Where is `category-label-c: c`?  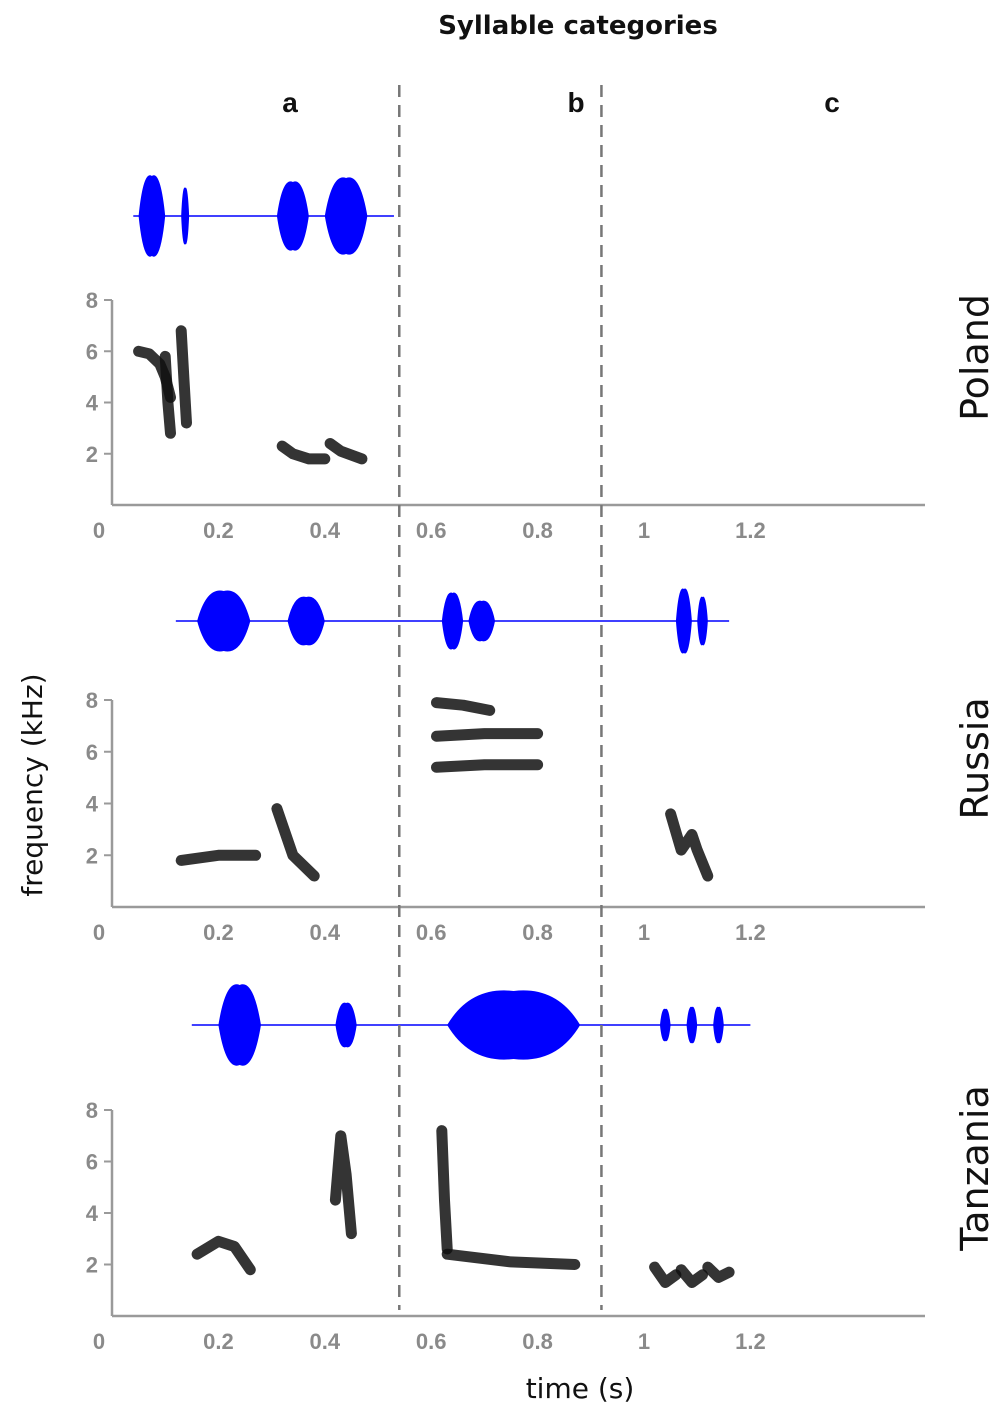 category-label-c: c is located at coordinates (832, 102).